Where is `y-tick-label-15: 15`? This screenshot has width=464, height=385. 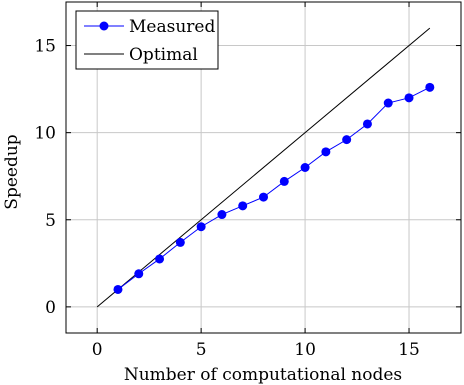
y-tick-label-15: 15 is located at coordinates (45, 47).